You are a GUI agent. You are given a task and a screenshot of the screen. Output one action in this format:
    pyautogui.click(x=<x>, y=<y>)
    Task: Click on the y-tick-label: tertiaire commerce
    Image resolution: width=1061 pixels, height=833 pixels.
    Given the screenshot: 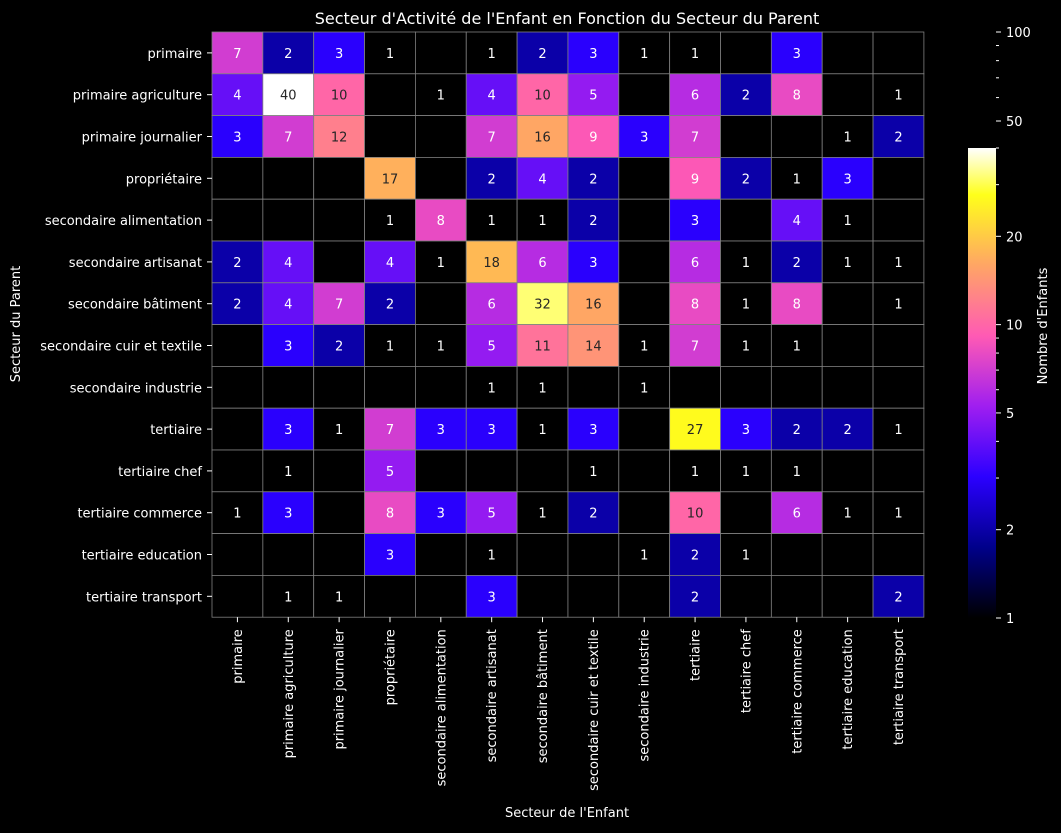 What is the action you would take?
    pyautogui.click(x=139, y=514)
    